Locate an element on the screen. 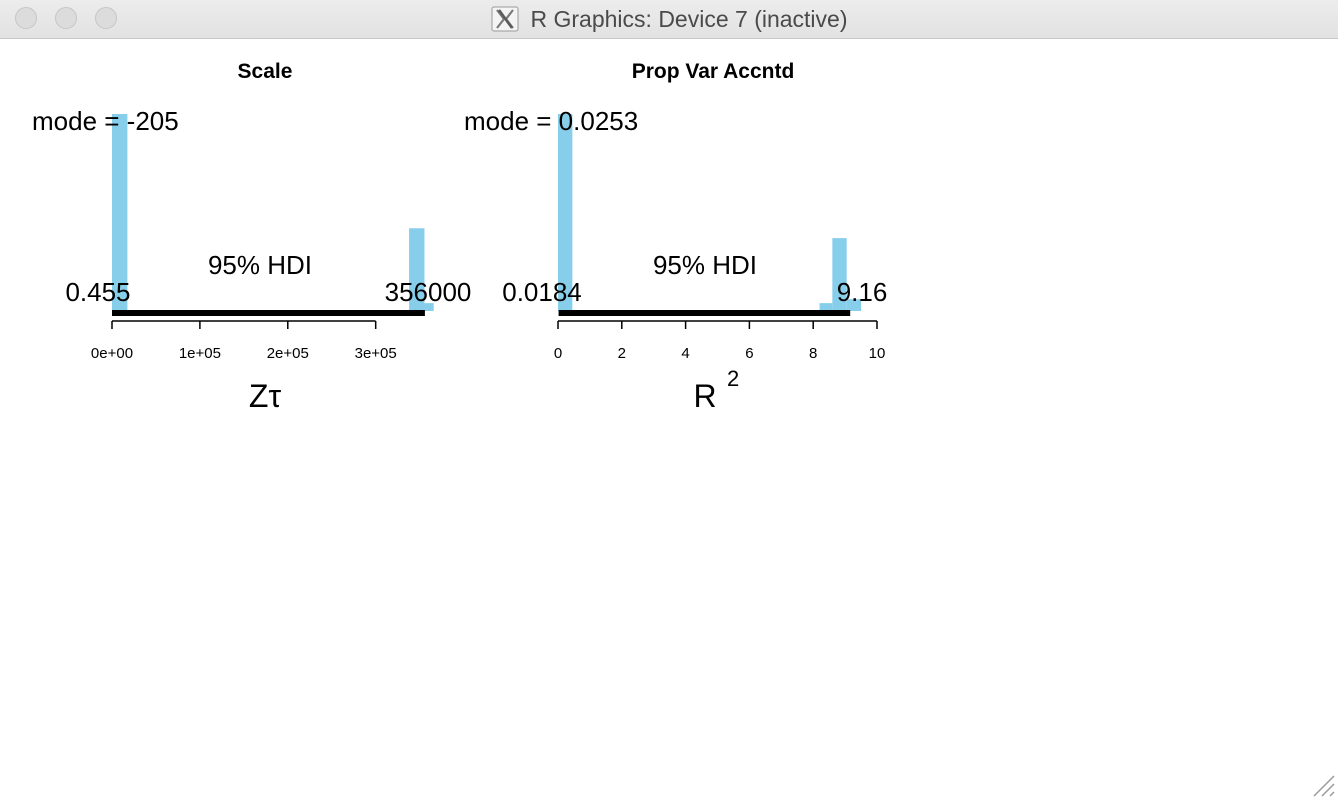 Image resolution: width=1338 pixels, height=800 pixels. mode-label: mode = 0.0253 is located at coordinates (551, 121).